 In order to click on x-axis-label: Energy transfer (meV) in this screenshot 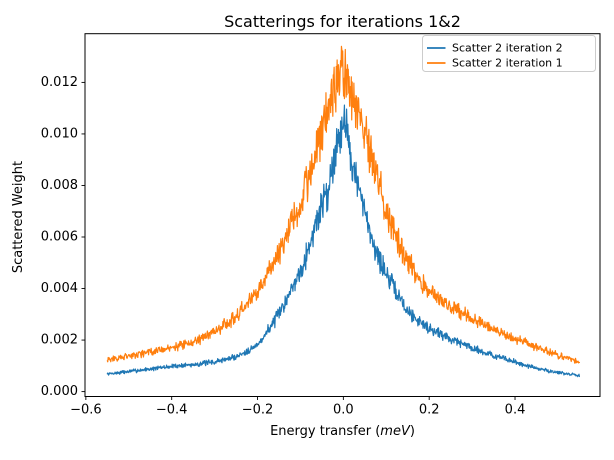, I will do `click(342, 431)`.